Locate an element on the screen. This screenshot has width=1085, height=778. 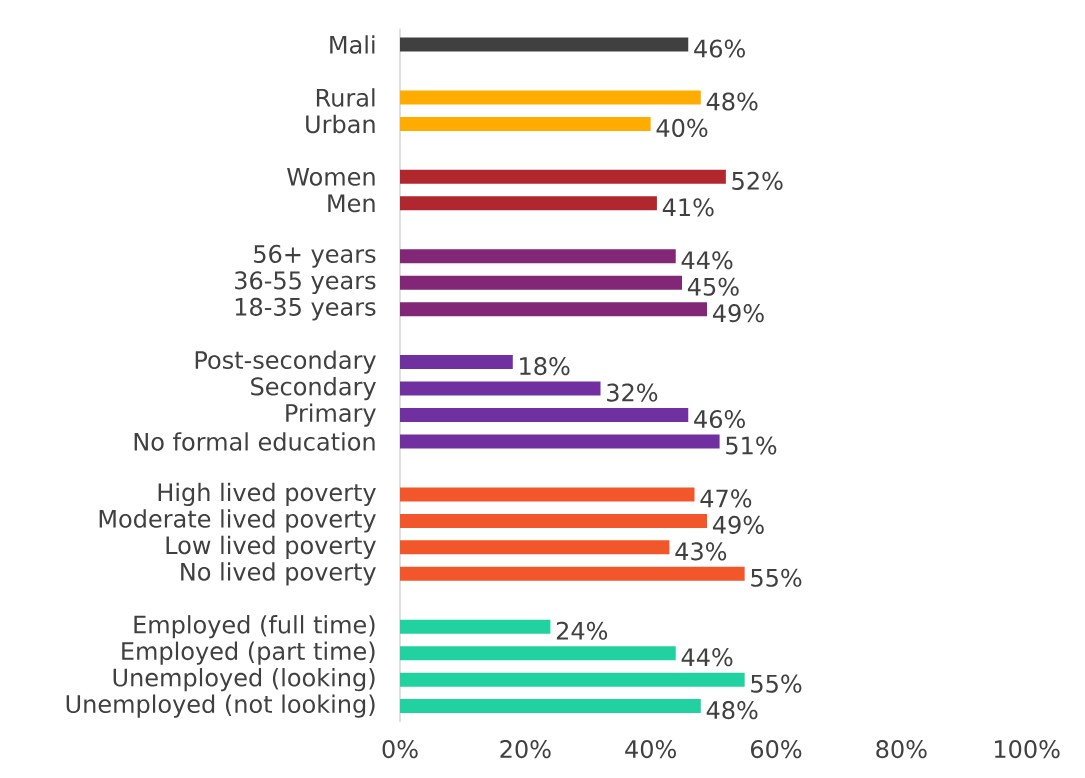
y-tick-label: No lived poverty is located at coordinates (278, 574).